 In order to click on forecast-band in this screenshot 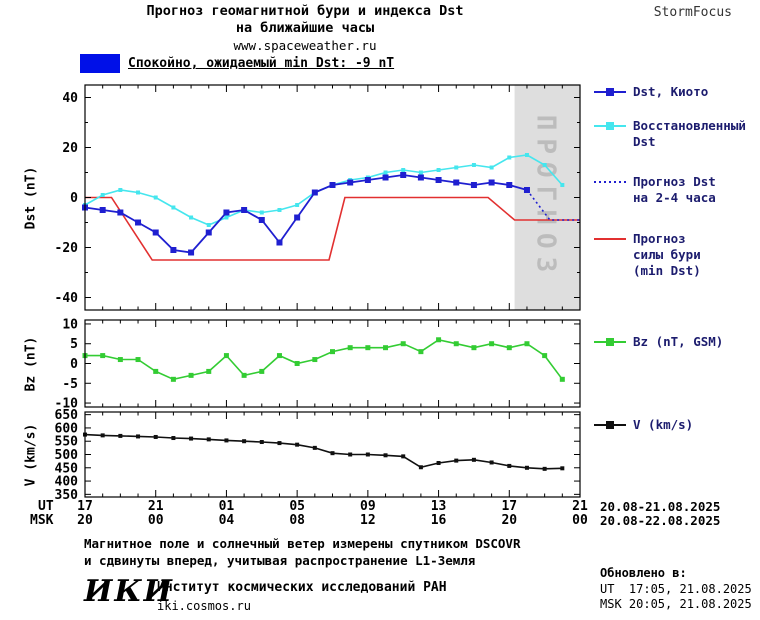, I will do `click(547, 197)`.